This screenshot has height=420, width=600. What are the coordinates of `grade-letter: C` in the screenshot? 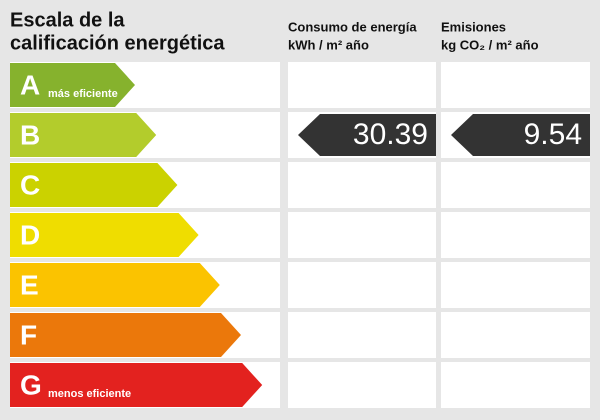 It's located at (30, 184).